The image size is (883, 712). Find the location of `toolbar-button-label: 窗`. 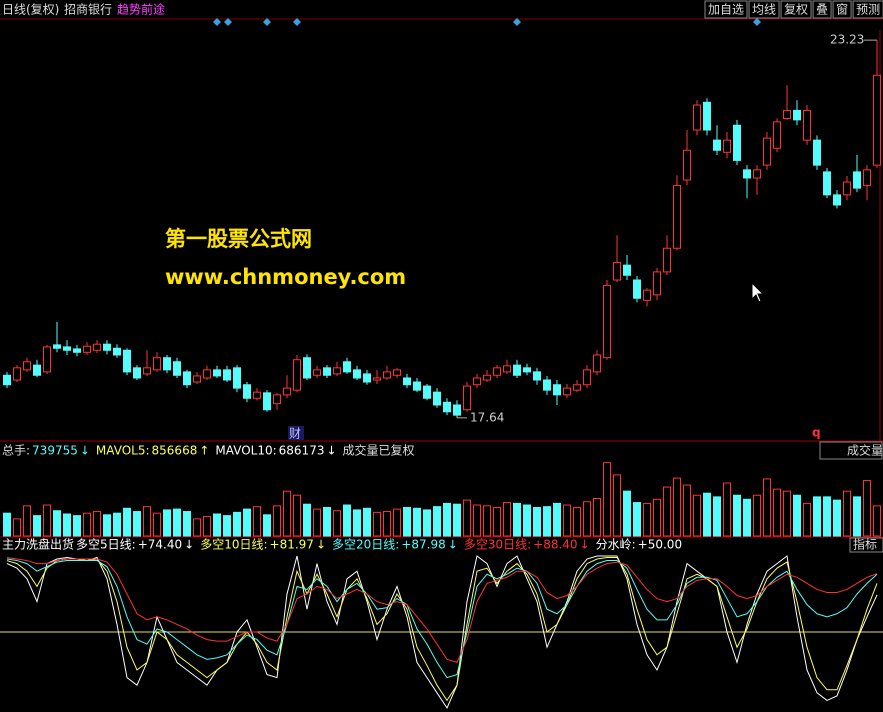

toolbar-button-label: 窗 is located at coordinates (842, 10).